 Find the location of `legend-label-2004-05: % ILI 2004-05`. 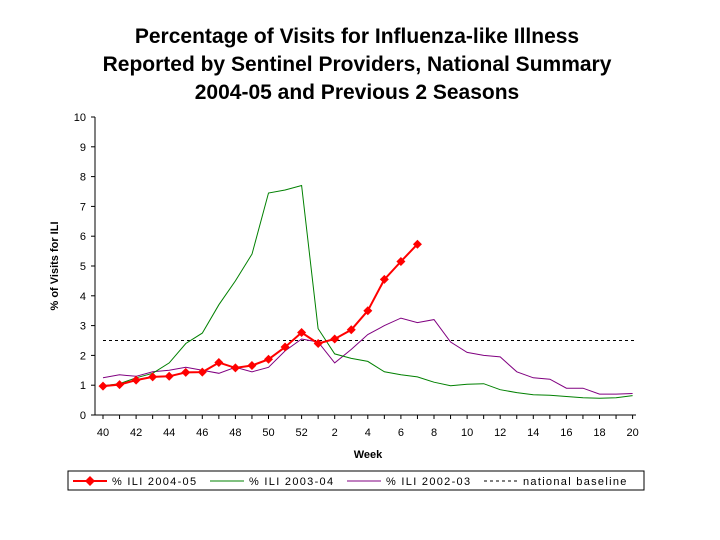

legend-label-2004-05: % ILI 2004-05 is located at coordinates (154, 482).